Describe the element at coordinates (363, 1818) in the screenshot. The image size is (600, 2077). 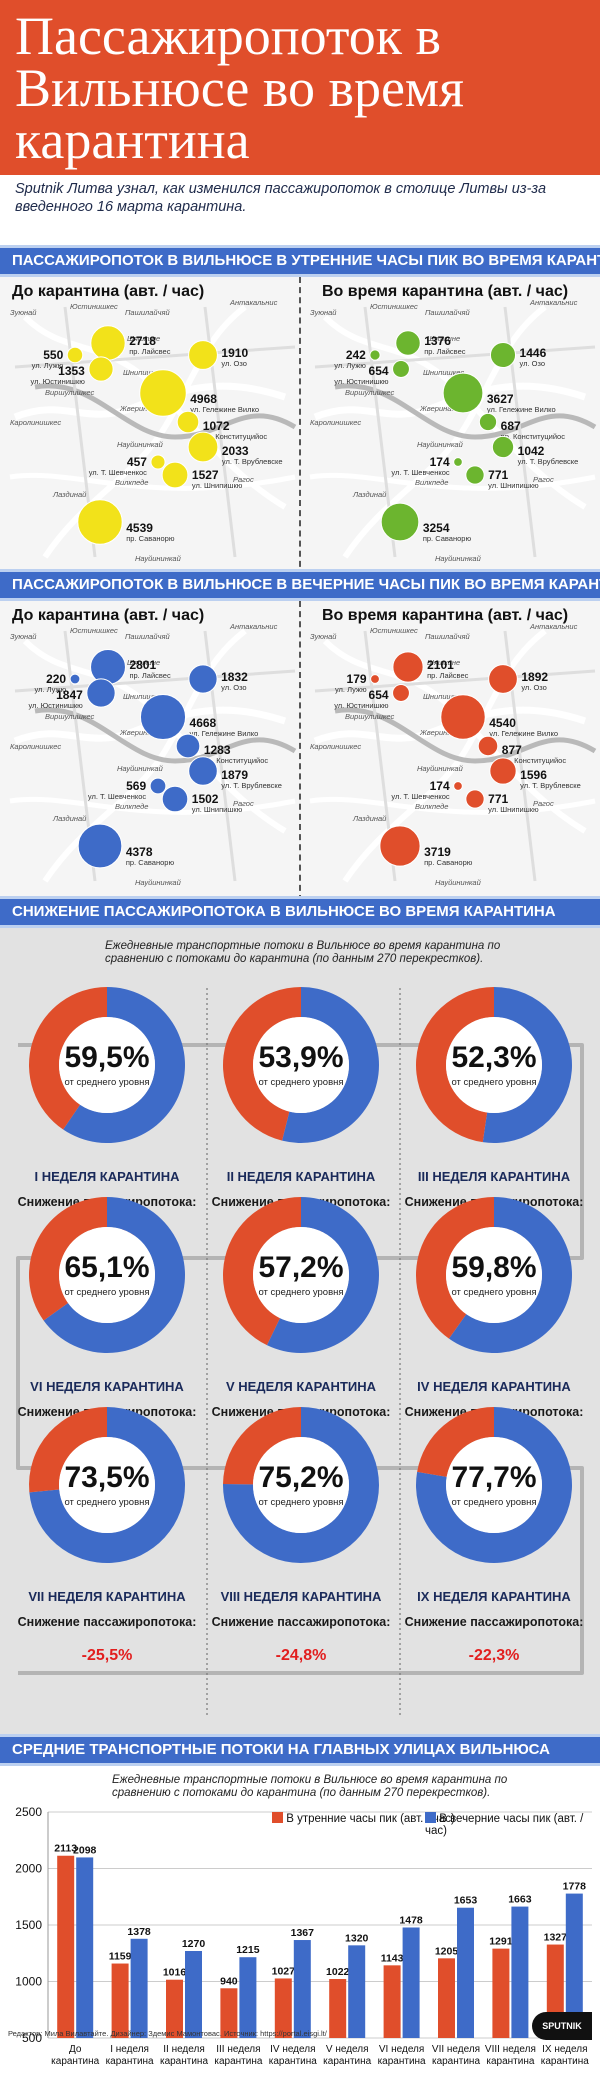
I see `legend-morning: В утренние часы пик (авт. / час)` at that location.